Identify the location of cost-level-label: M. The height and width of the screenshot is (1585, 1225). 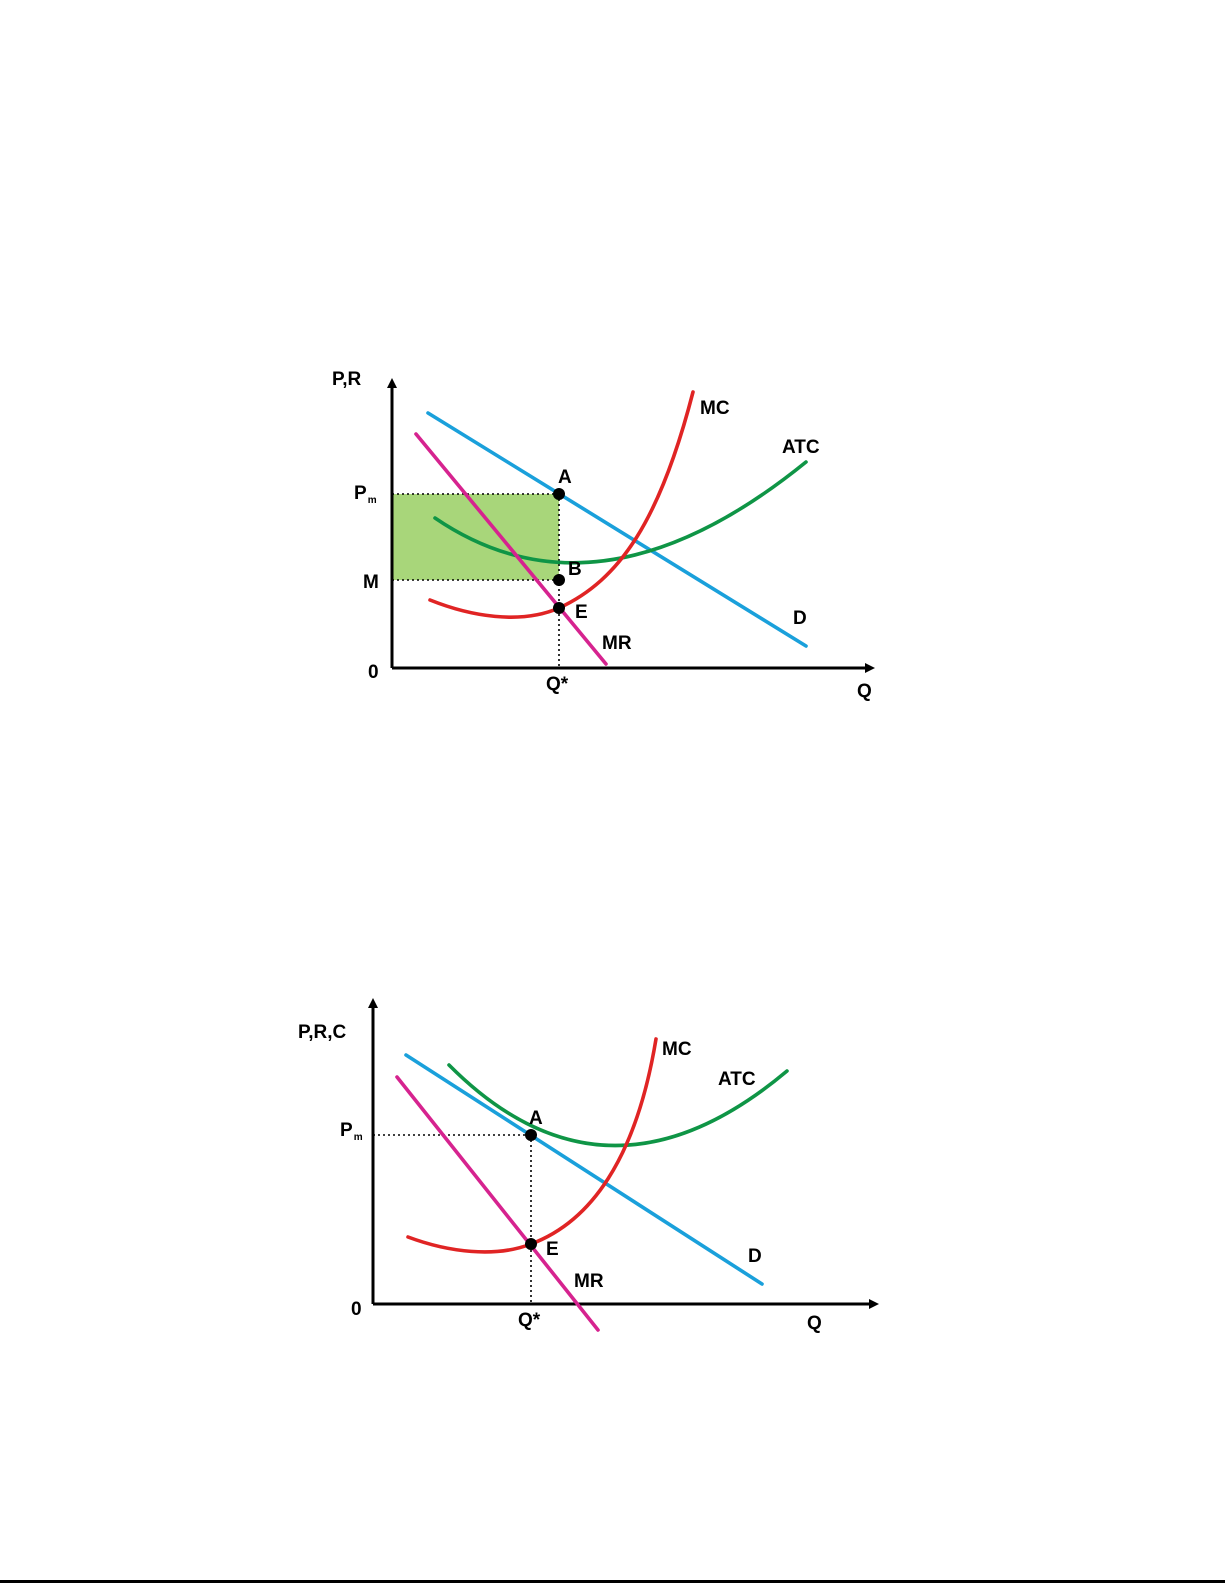
(371, 582).